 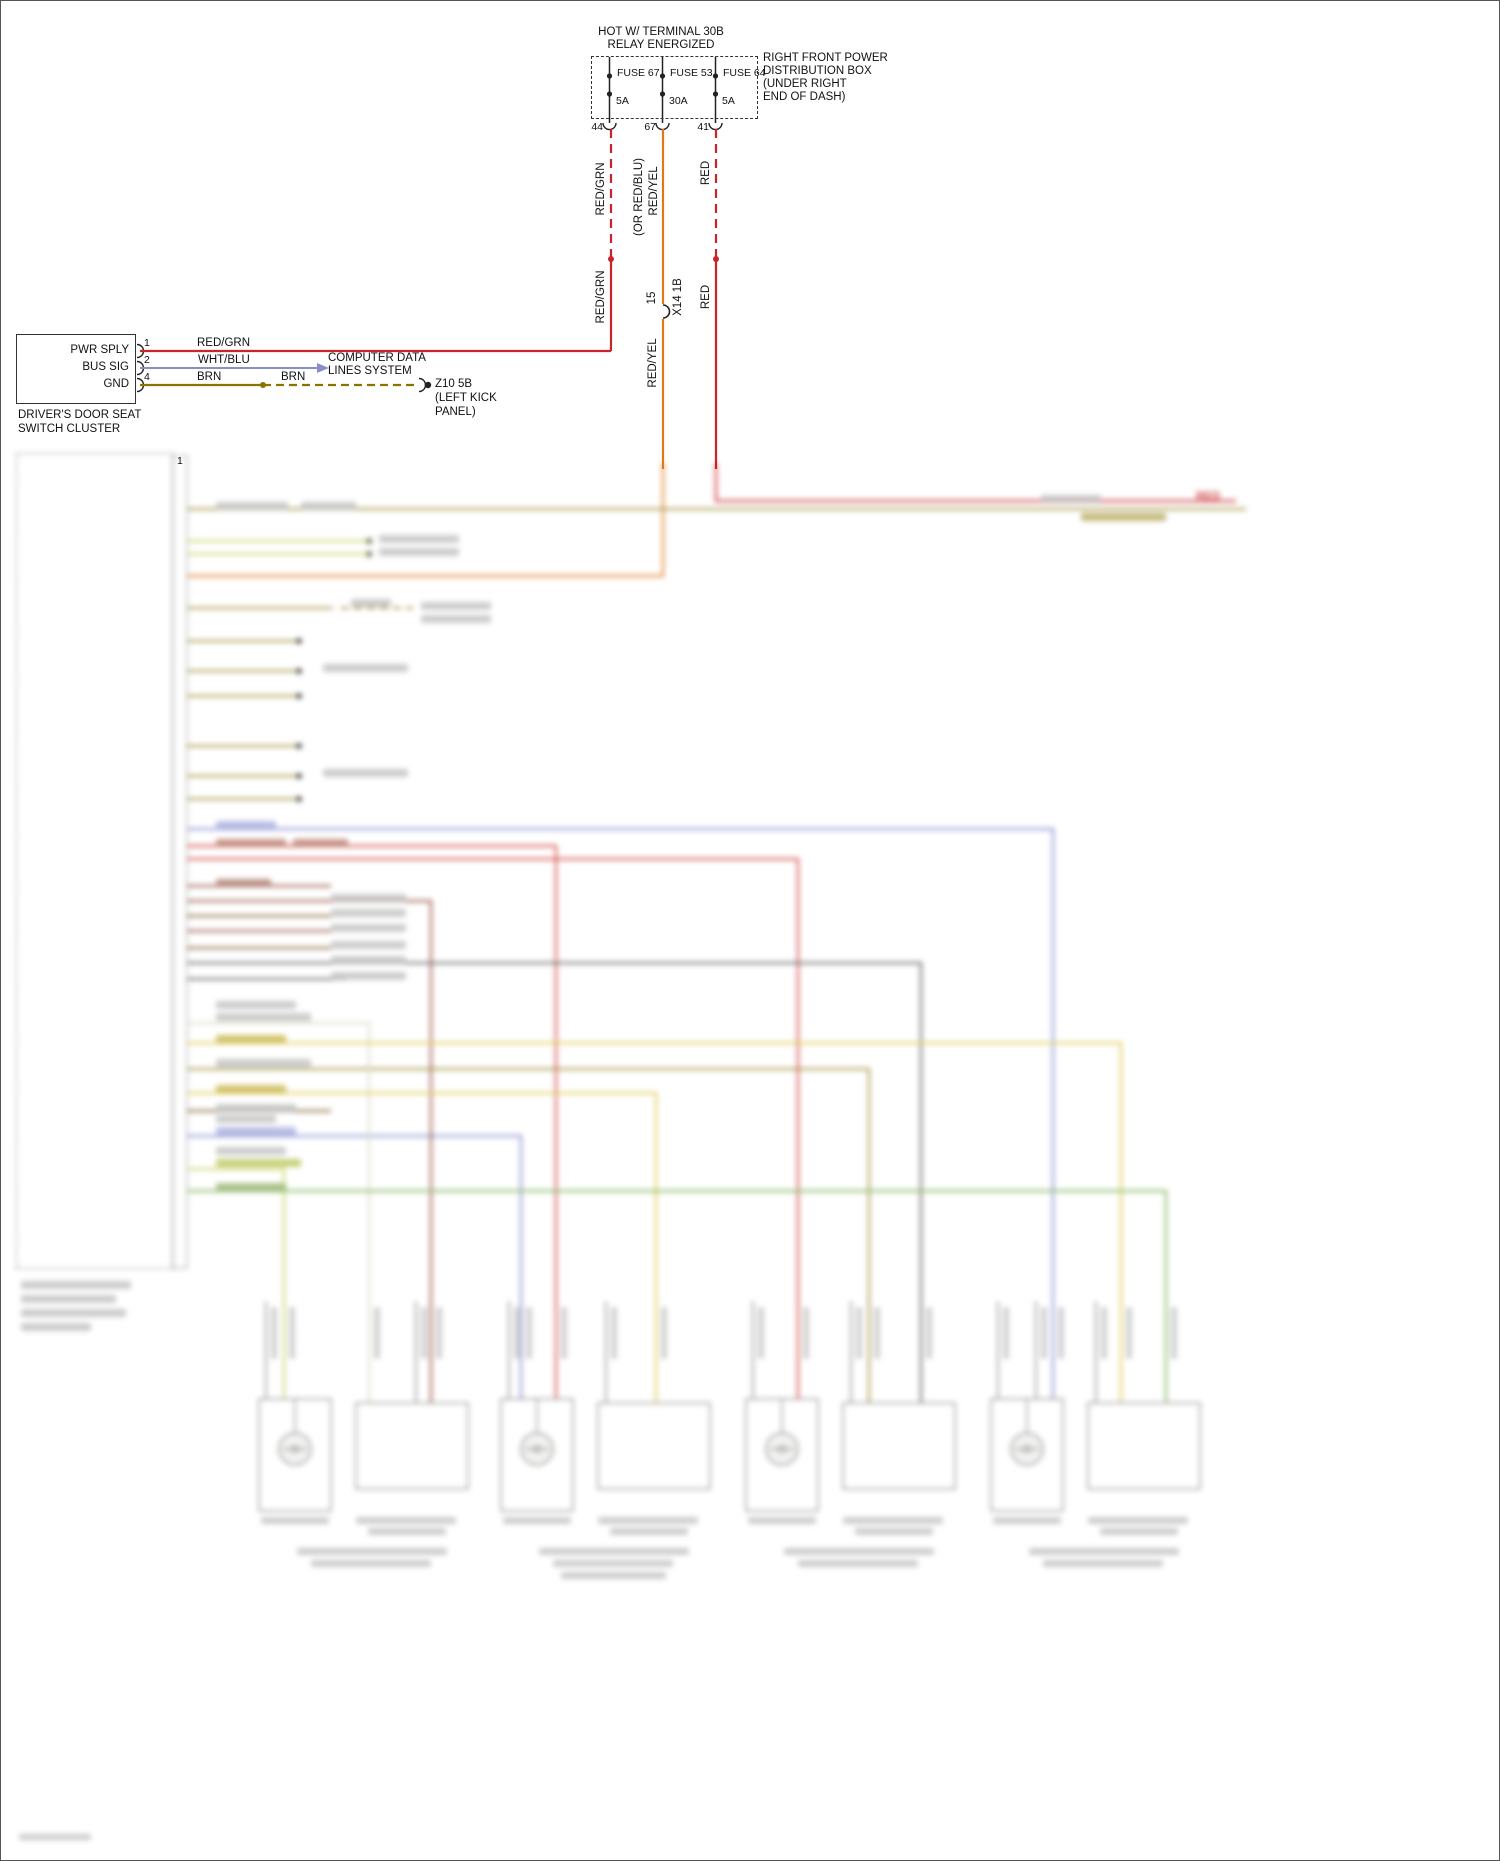 I want to click on distribution-box-name-3: (UNDER RIGHT, so click(x=805, y=84).